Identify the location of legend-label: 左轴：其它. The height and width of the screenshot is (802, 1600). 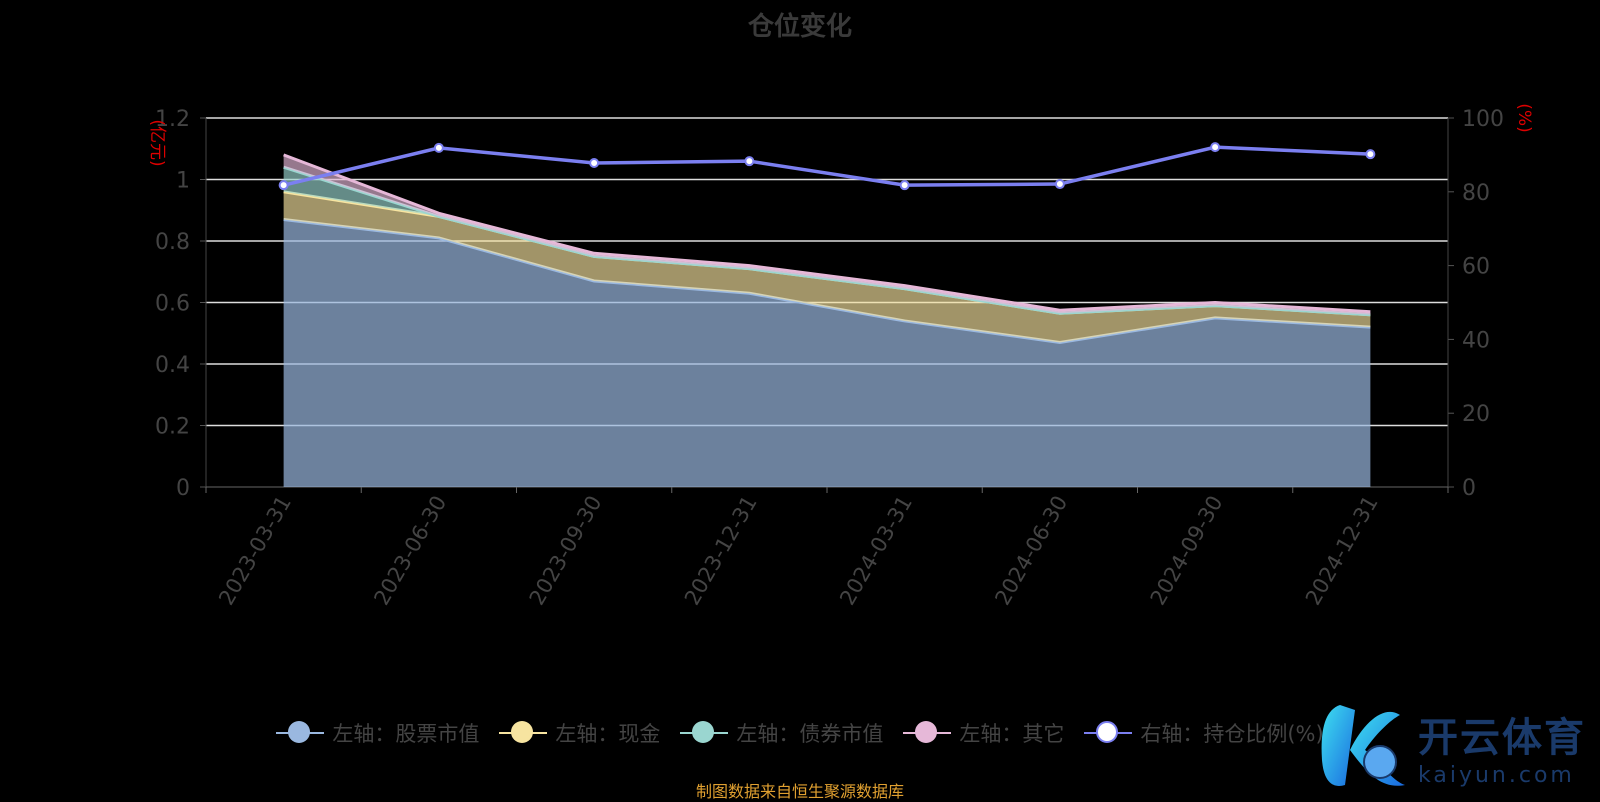
(1012, 734).